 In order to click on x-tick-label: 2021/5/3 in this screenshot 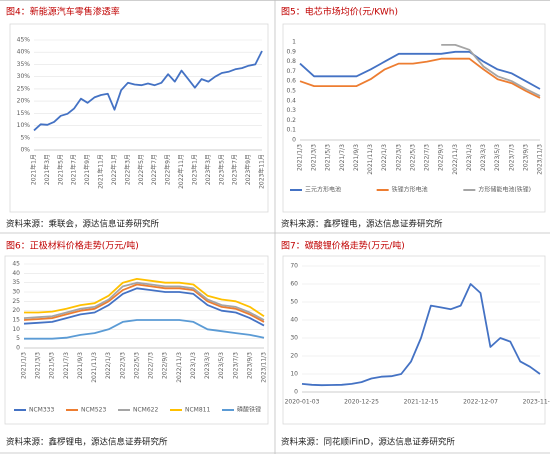, I will do `click(52, 365)`.